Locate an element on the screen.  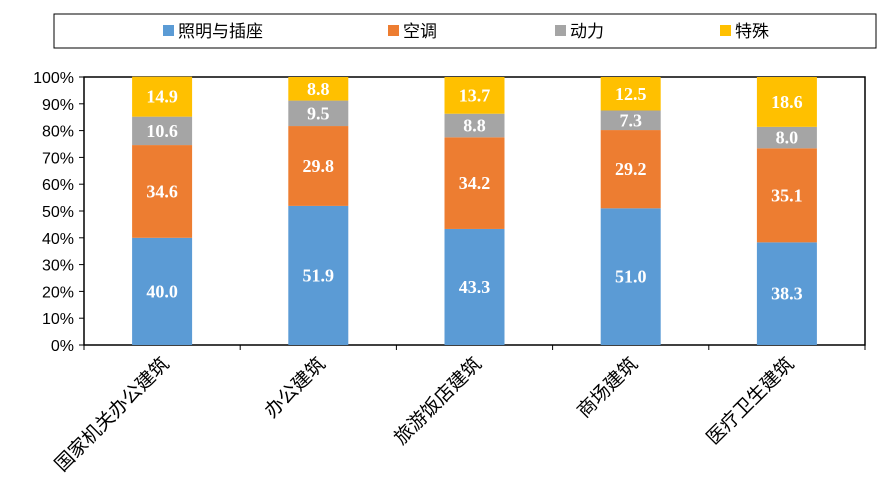
x-category-label: 旅游饭店建筑 is located at coordinates (438, 401).